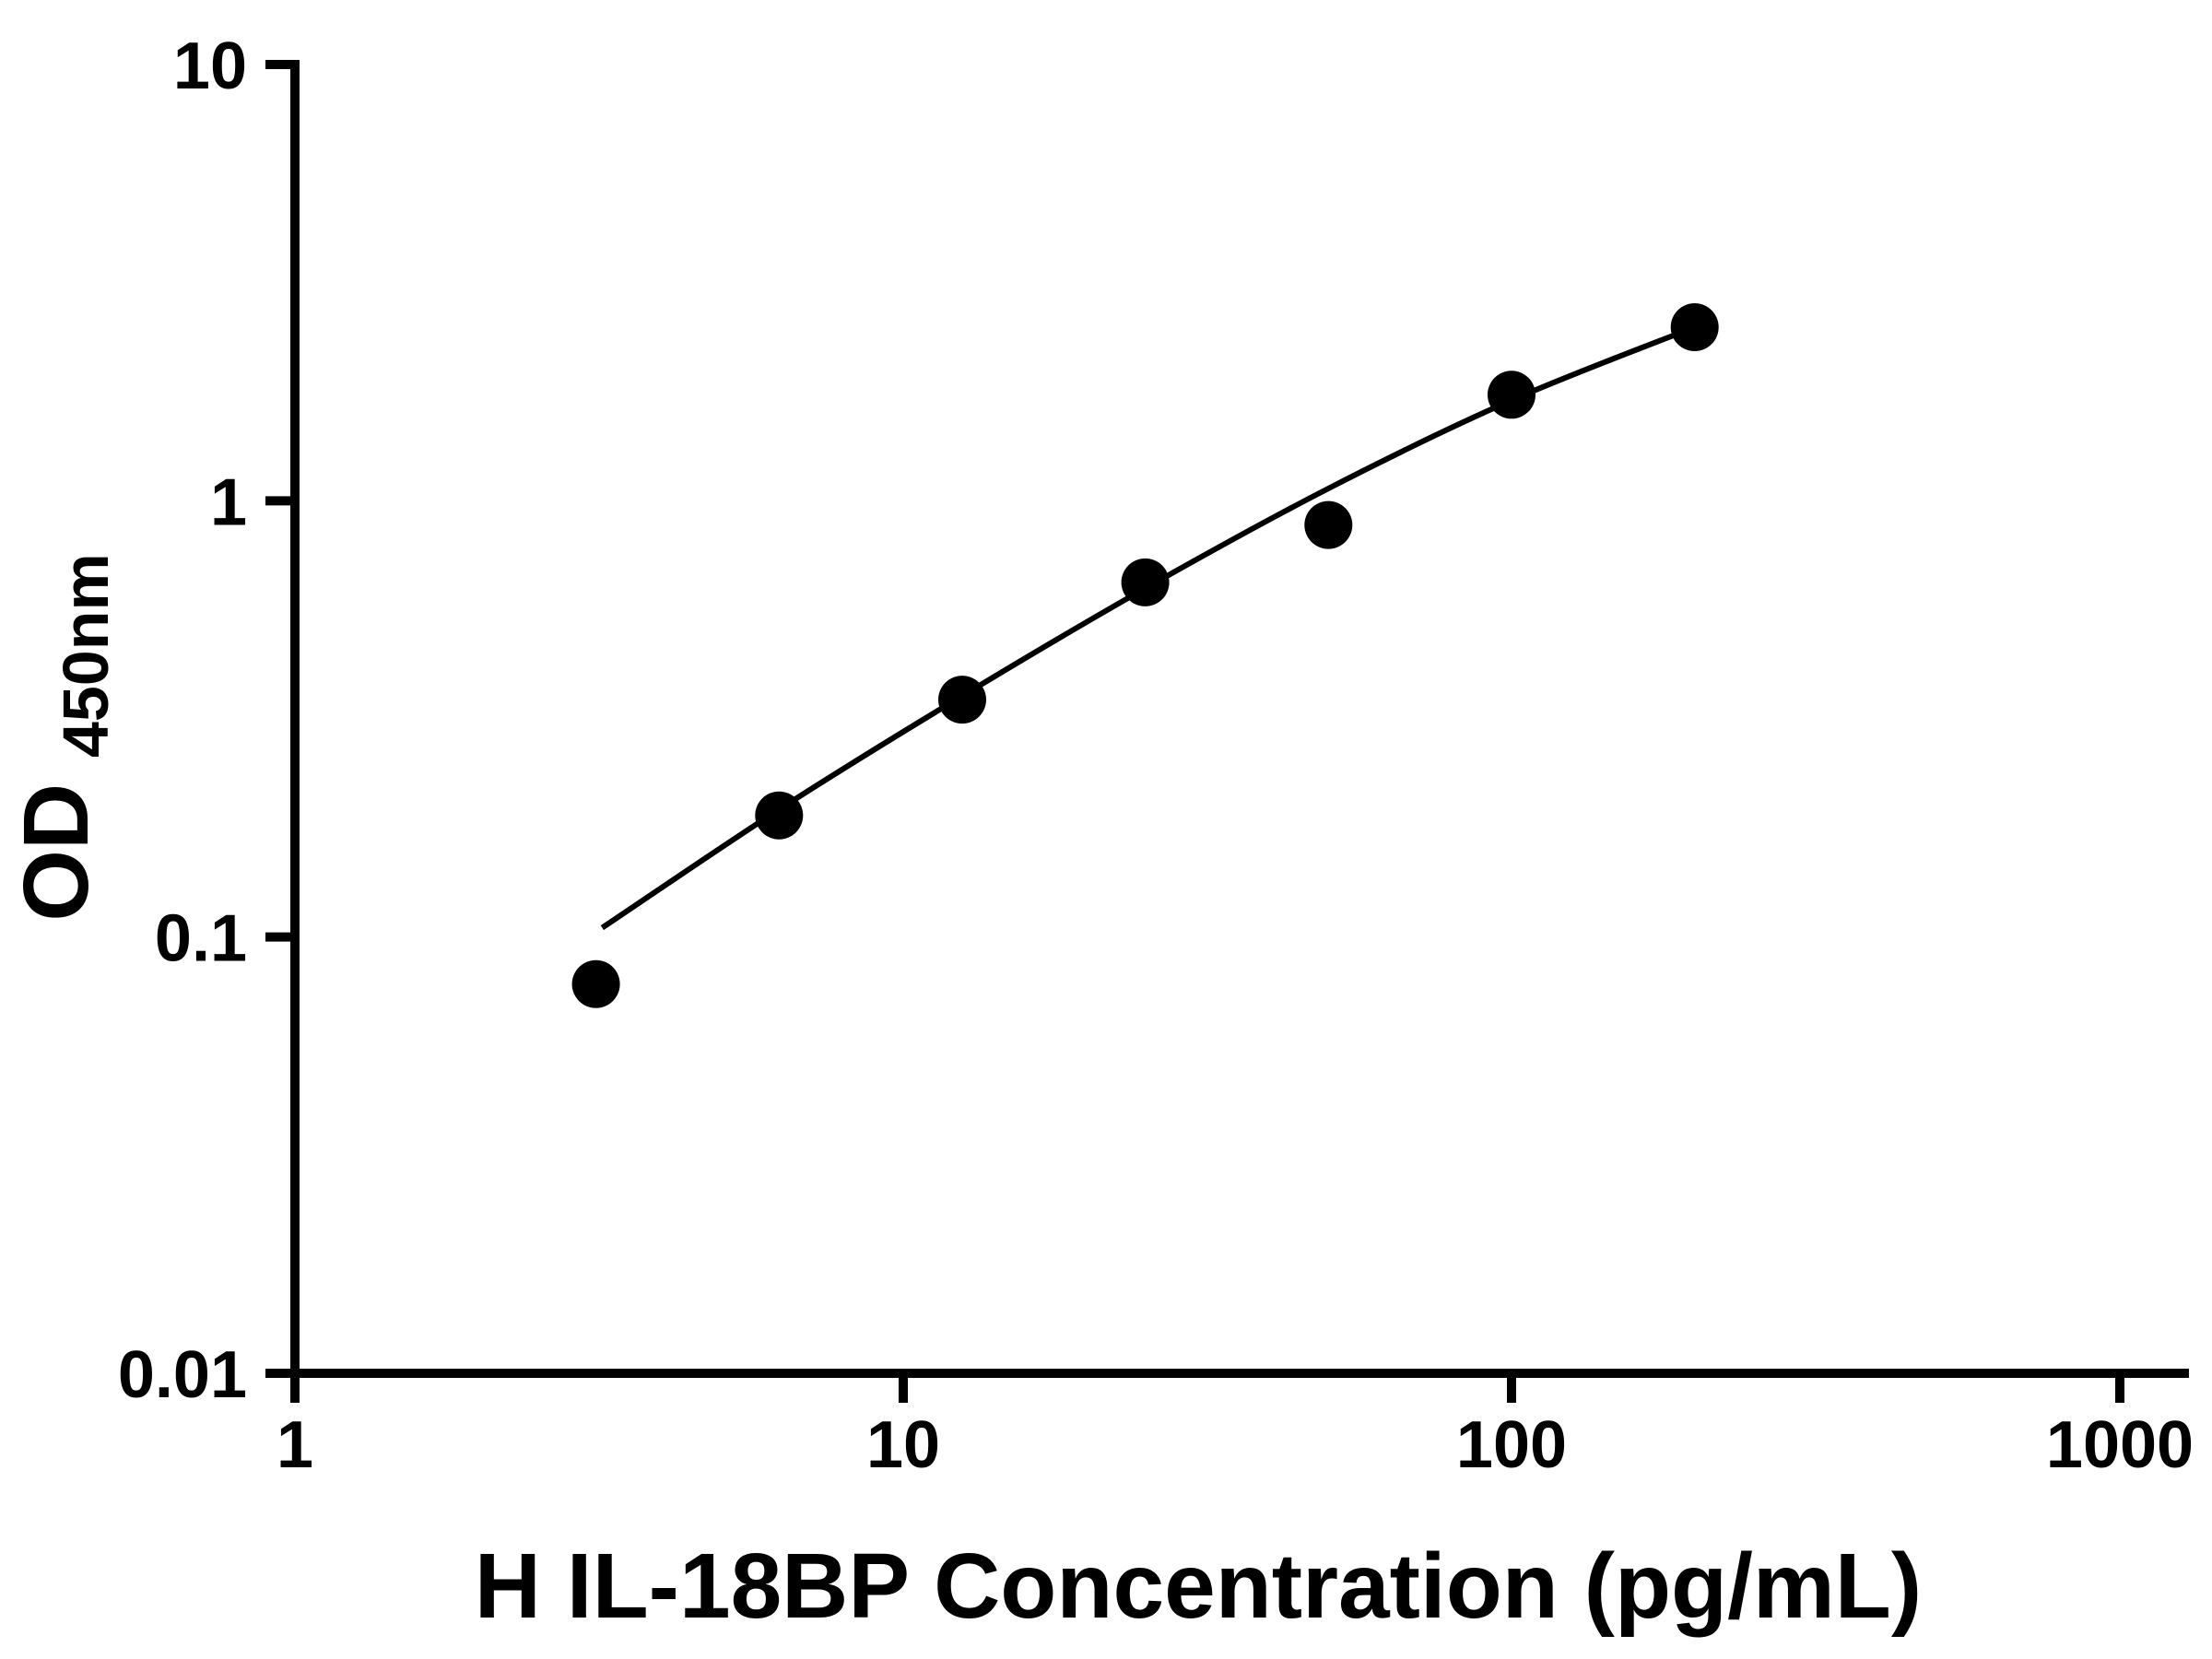  What do you see at coordinates (903, 1445) in the screenshot?
I see `x-tick-label: 10` at bounding box center [903, 1445].